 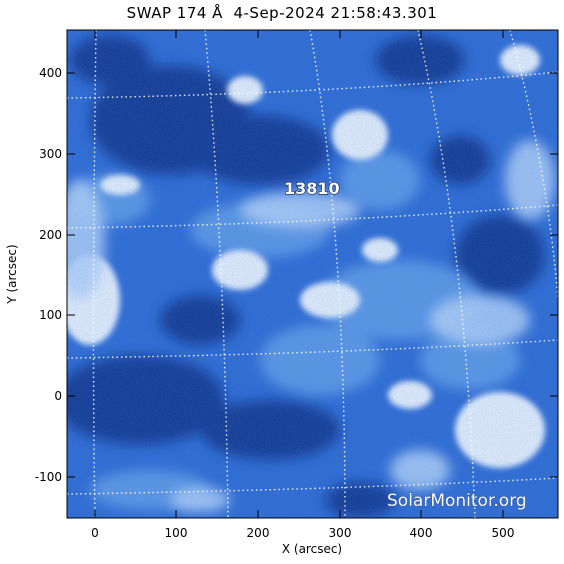 What do you see at coordinates (457, 501) in the screenshot?
I see `solarmonitor-watermark: SolarMonitor.org` at bounding box center [457, 501].